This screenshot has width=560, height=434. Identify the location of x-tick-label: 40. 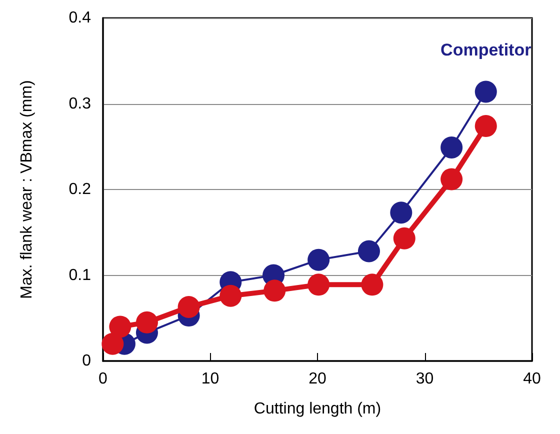
(532, 379).